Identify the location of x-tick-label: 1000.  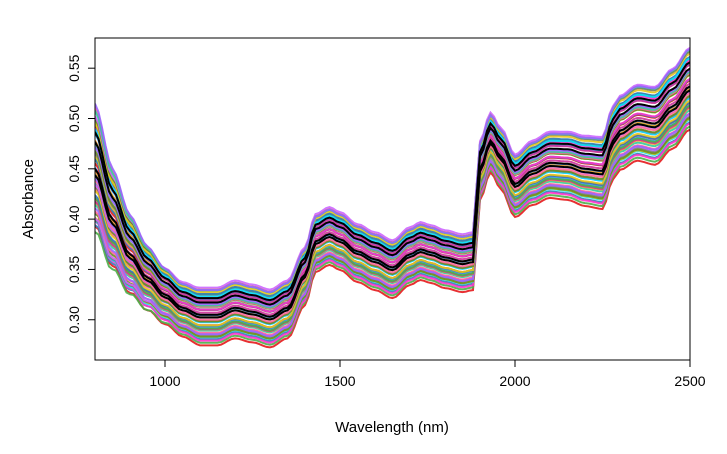
(164, 381).